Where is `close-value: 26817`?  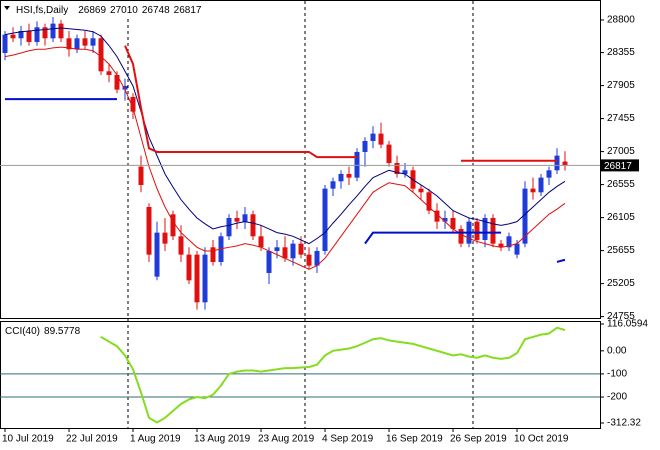
close-value: 26817 is located at coordinates (188, 10).